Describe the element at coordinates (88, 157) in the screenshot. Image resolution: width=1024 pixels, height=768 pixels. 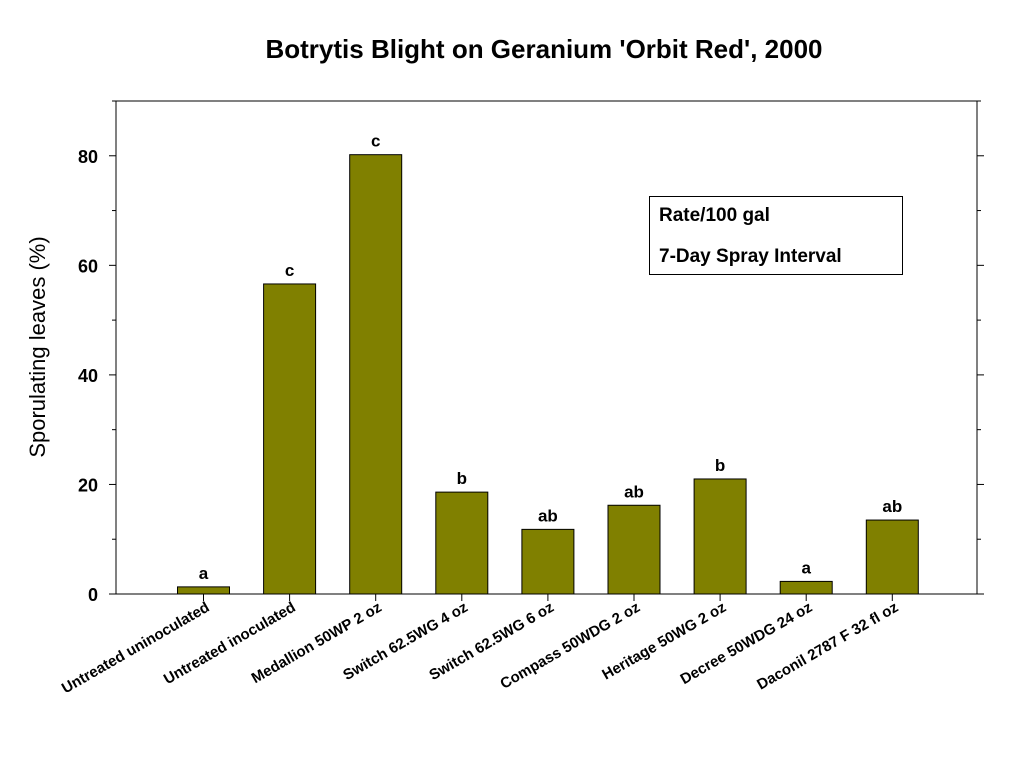
I see `y-tick-label: 80` at that location.